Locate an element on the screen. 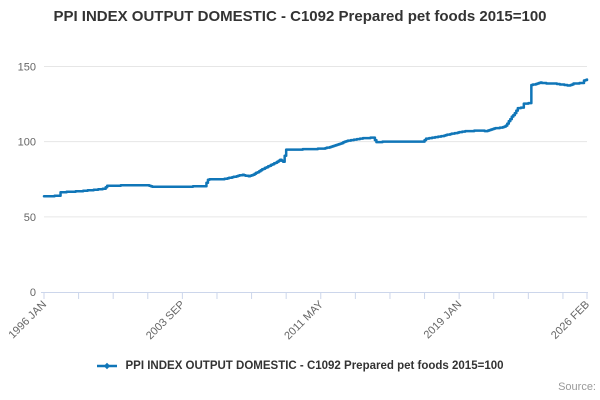  x-axis-label: 2026 FEB is located at coordinates (570, 320).